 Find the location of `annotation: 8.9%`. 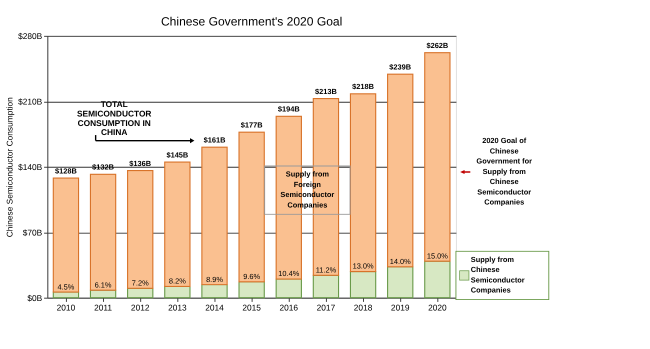

annotation: 8.9% is located at coordinates (215, 279).